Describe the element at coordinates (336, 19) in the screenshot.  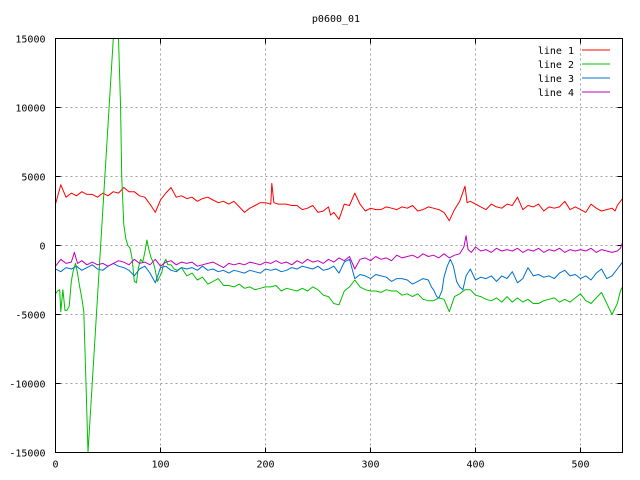
I see `chart-title: p0600_01` at that location.